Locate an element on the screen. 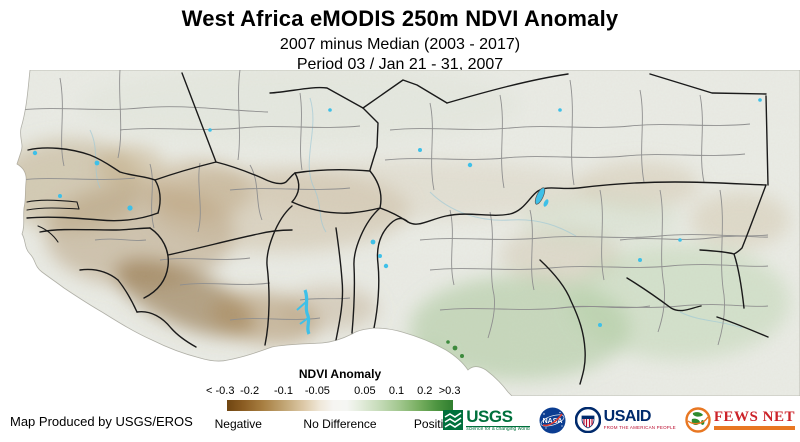 This screenshot has height=442, width=800. nasa-logo: NASA is located at coordinates (552, 420).